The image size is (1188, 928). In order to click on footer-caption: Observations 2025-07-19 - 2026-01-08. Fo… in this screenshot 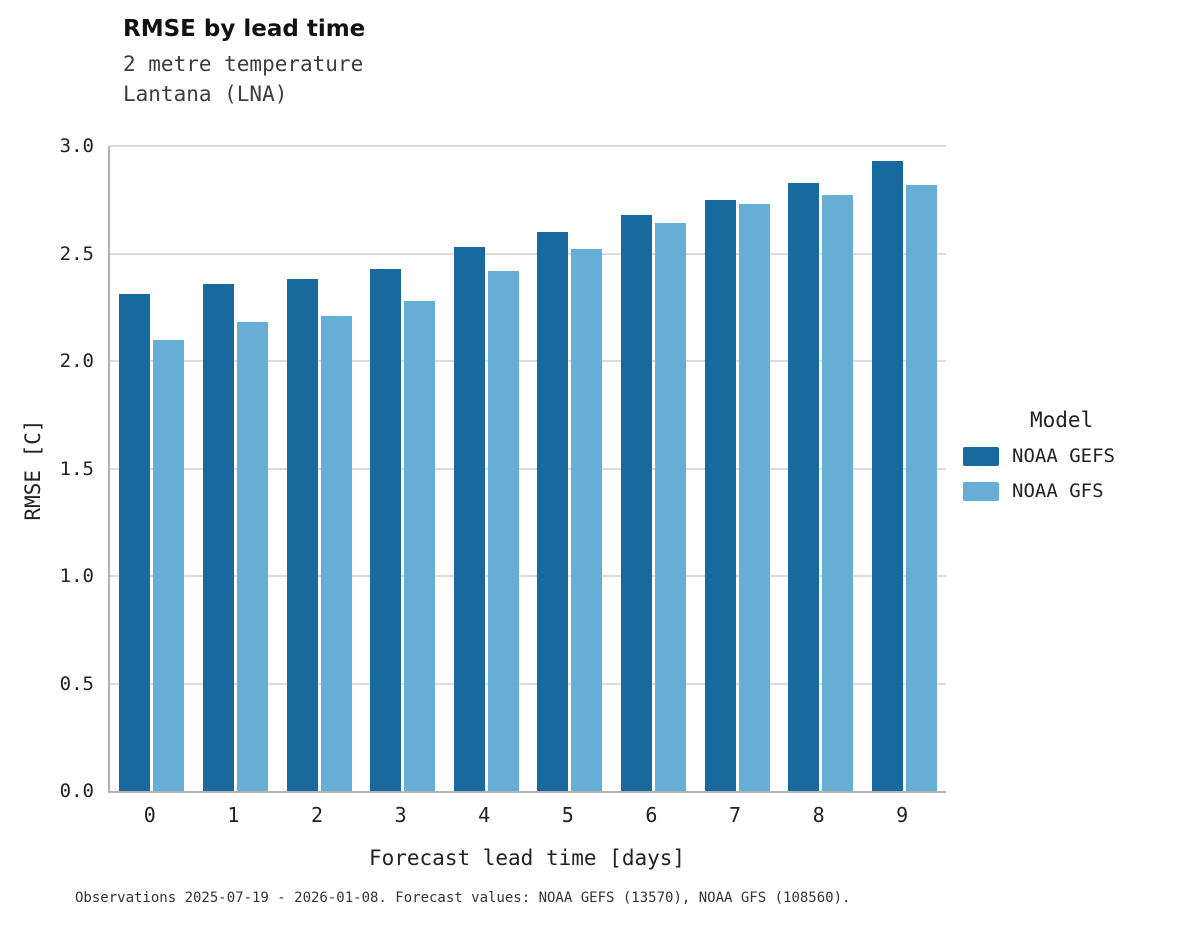, I will do `click(463, 898)`.